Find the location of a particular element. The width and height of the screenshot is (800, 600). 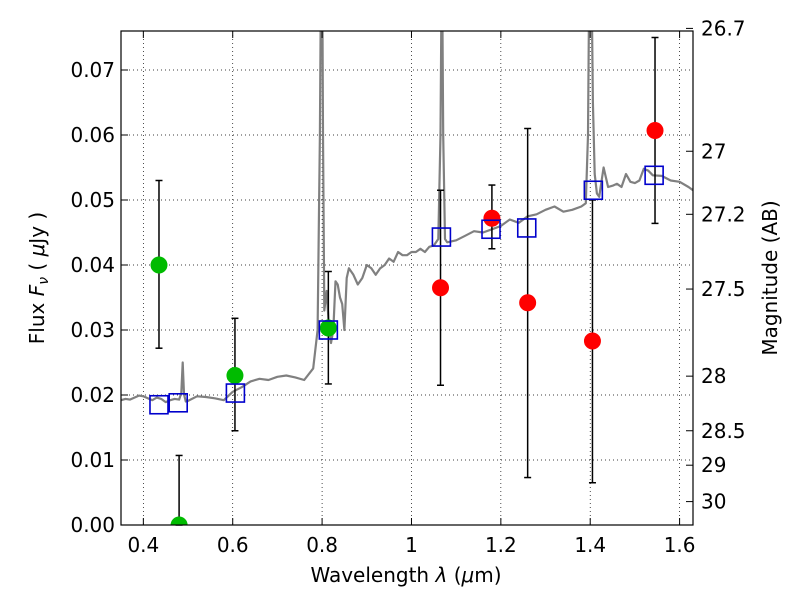

y-tick-label: 0.00 is located at coordinates (92, 525).